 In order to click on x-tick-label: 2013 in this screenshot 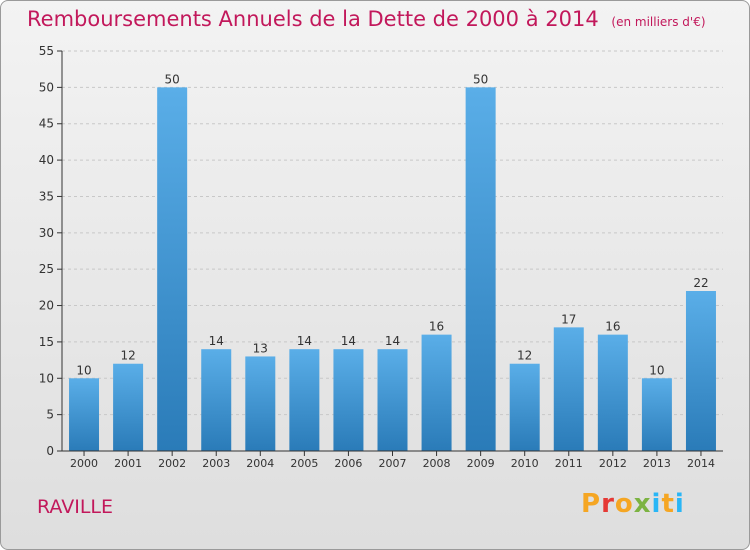, I will do `click(657, 463)`.